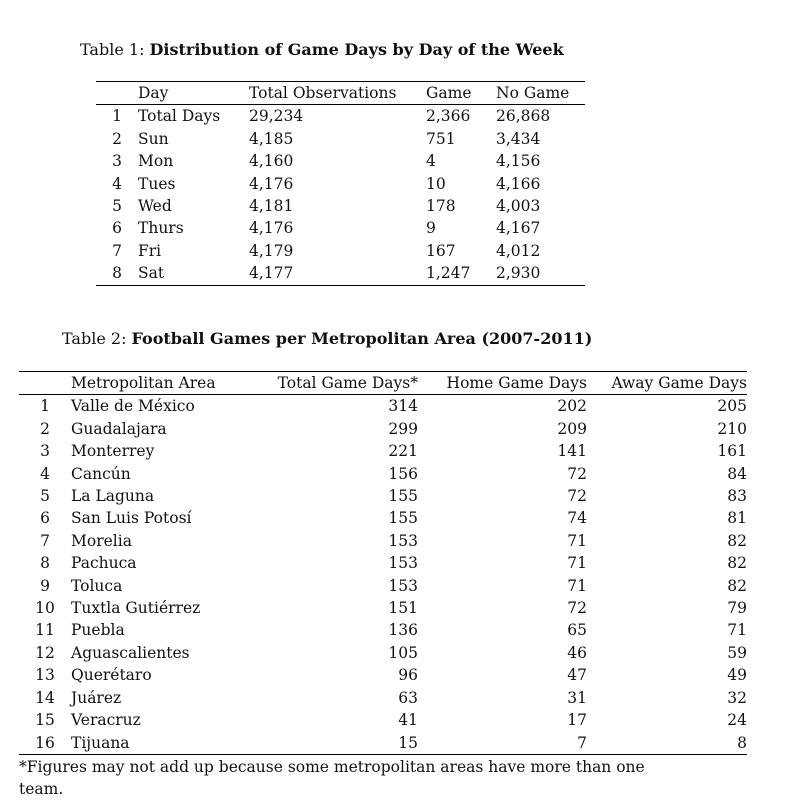 Image resolution: width=789 pixels, height=809 pixels. I want to click on table1-label: Table 1:, so click(112, 49).